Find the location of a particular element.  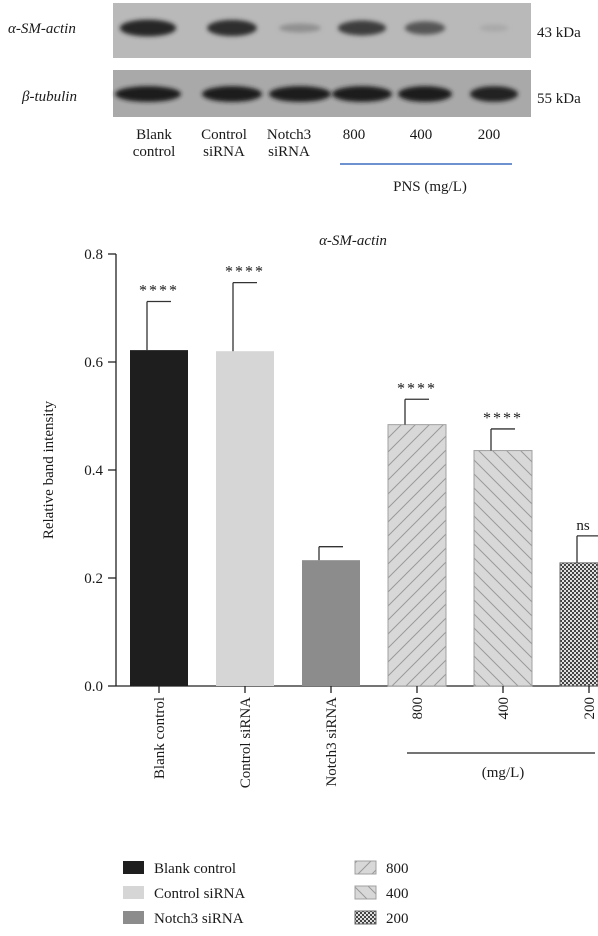

blot-lane-label: control is located at coordinates (154, 152).